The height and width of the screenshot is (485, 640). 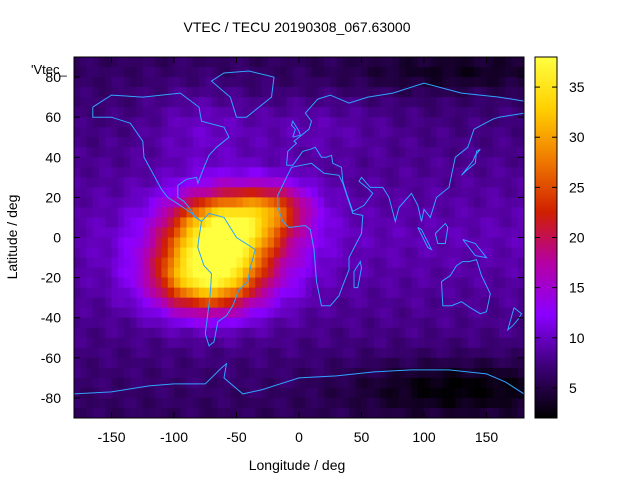 What do you see at coordinates (295, 129) in the screenshot?
I see `coastline` at bounding box center [295, 129].